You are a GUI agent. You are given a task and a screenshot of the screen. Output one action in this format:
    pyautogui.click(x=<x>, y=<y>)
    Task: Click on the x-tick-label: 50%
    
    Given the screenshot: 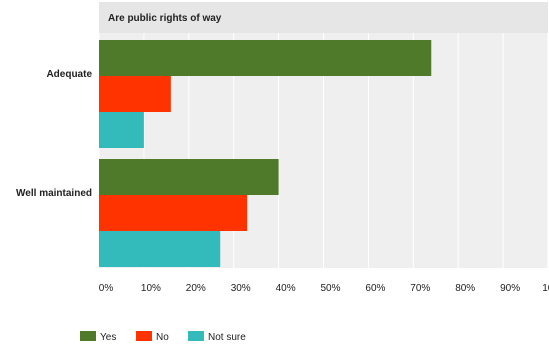 What is the action you would take?
    pyautogui.click(x=330, y=288)
    